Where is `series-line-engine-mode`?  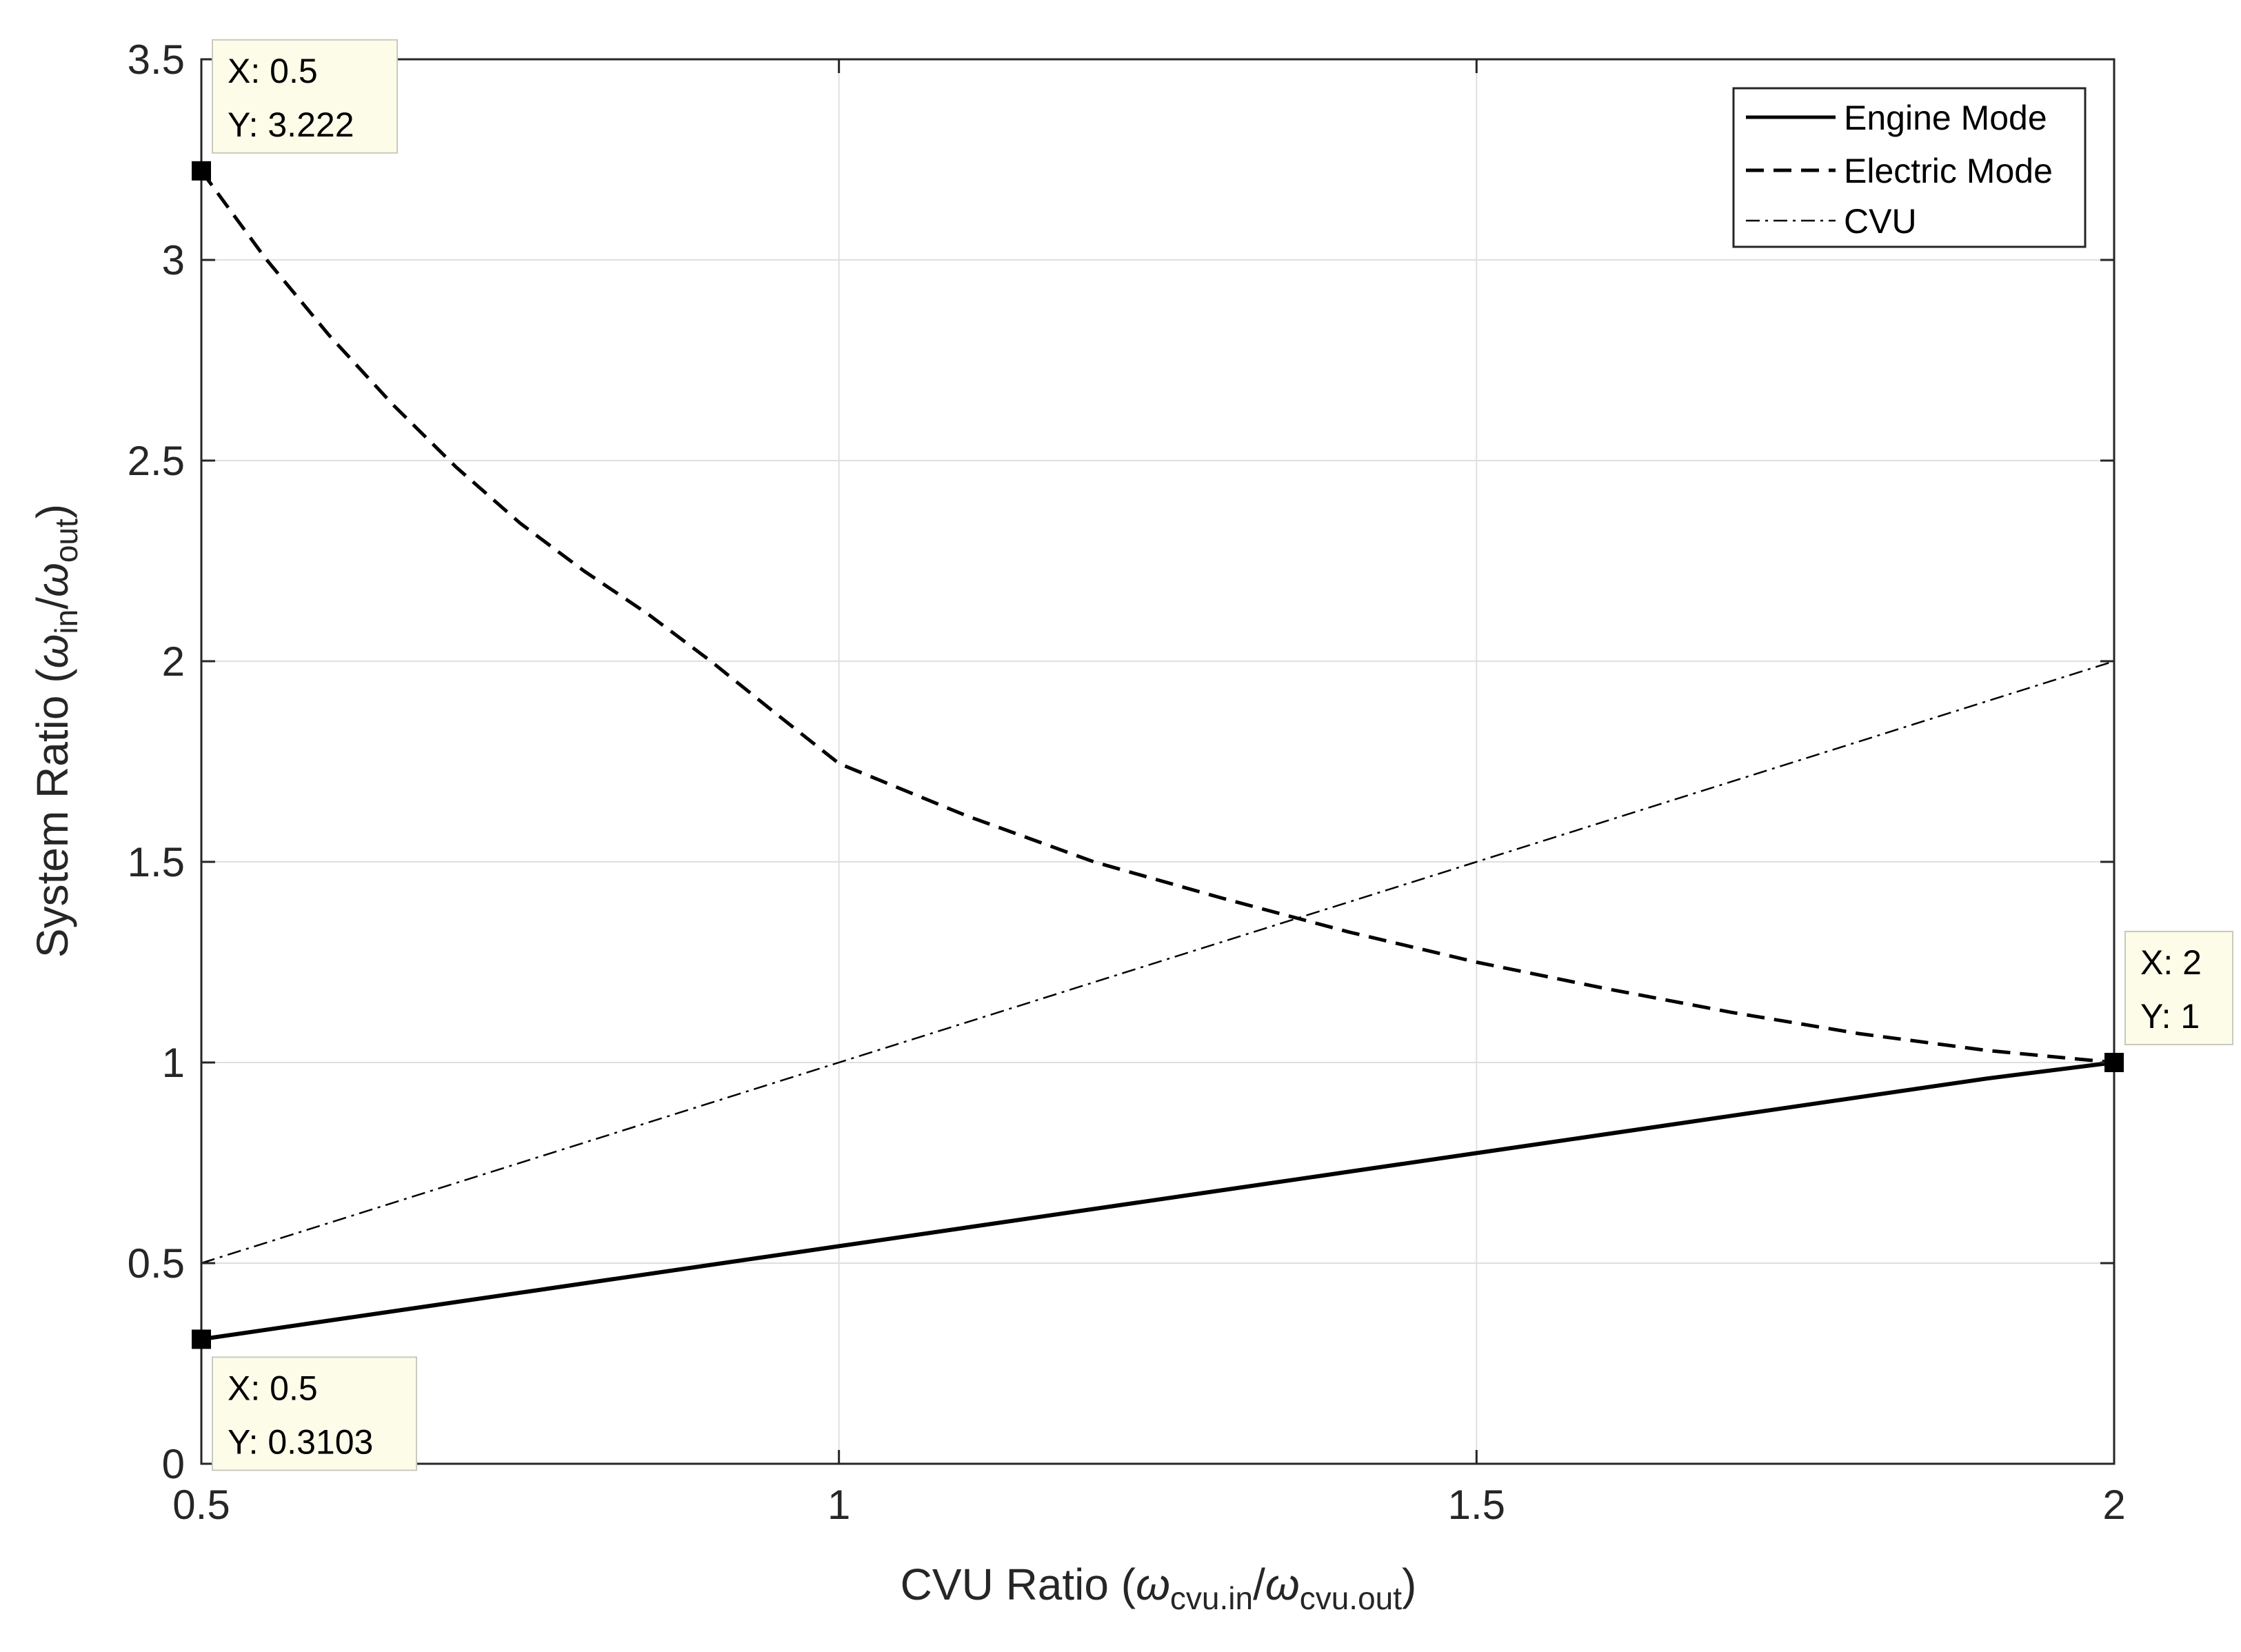 series-line-engine-mode is located at coordinates (1158, 1201).